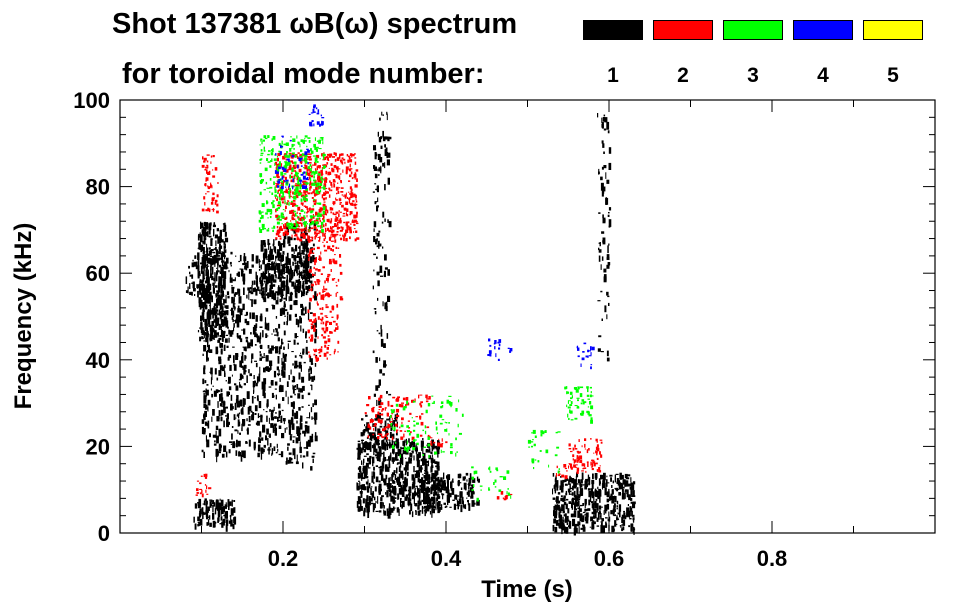 This screenshot has height=615, width=963. What do you see at coordinates (98, 187) in the screenshot?
I see `y-tick-label: 80` at bounding box center [98, 187].